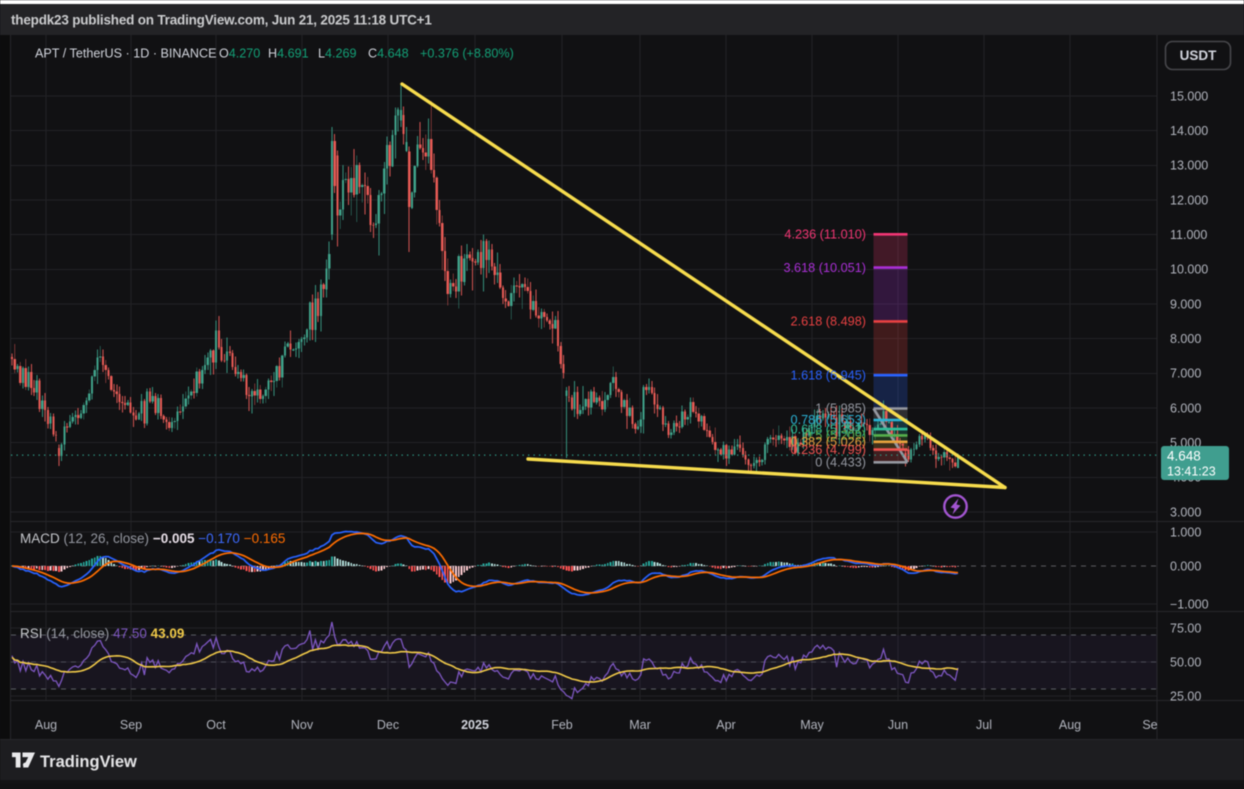 This screenshot has width=1244, height=789. Describe the element at coordinates (840, 463) in the screenshot. I see `svg-text: 0 (4.433)` at that location.